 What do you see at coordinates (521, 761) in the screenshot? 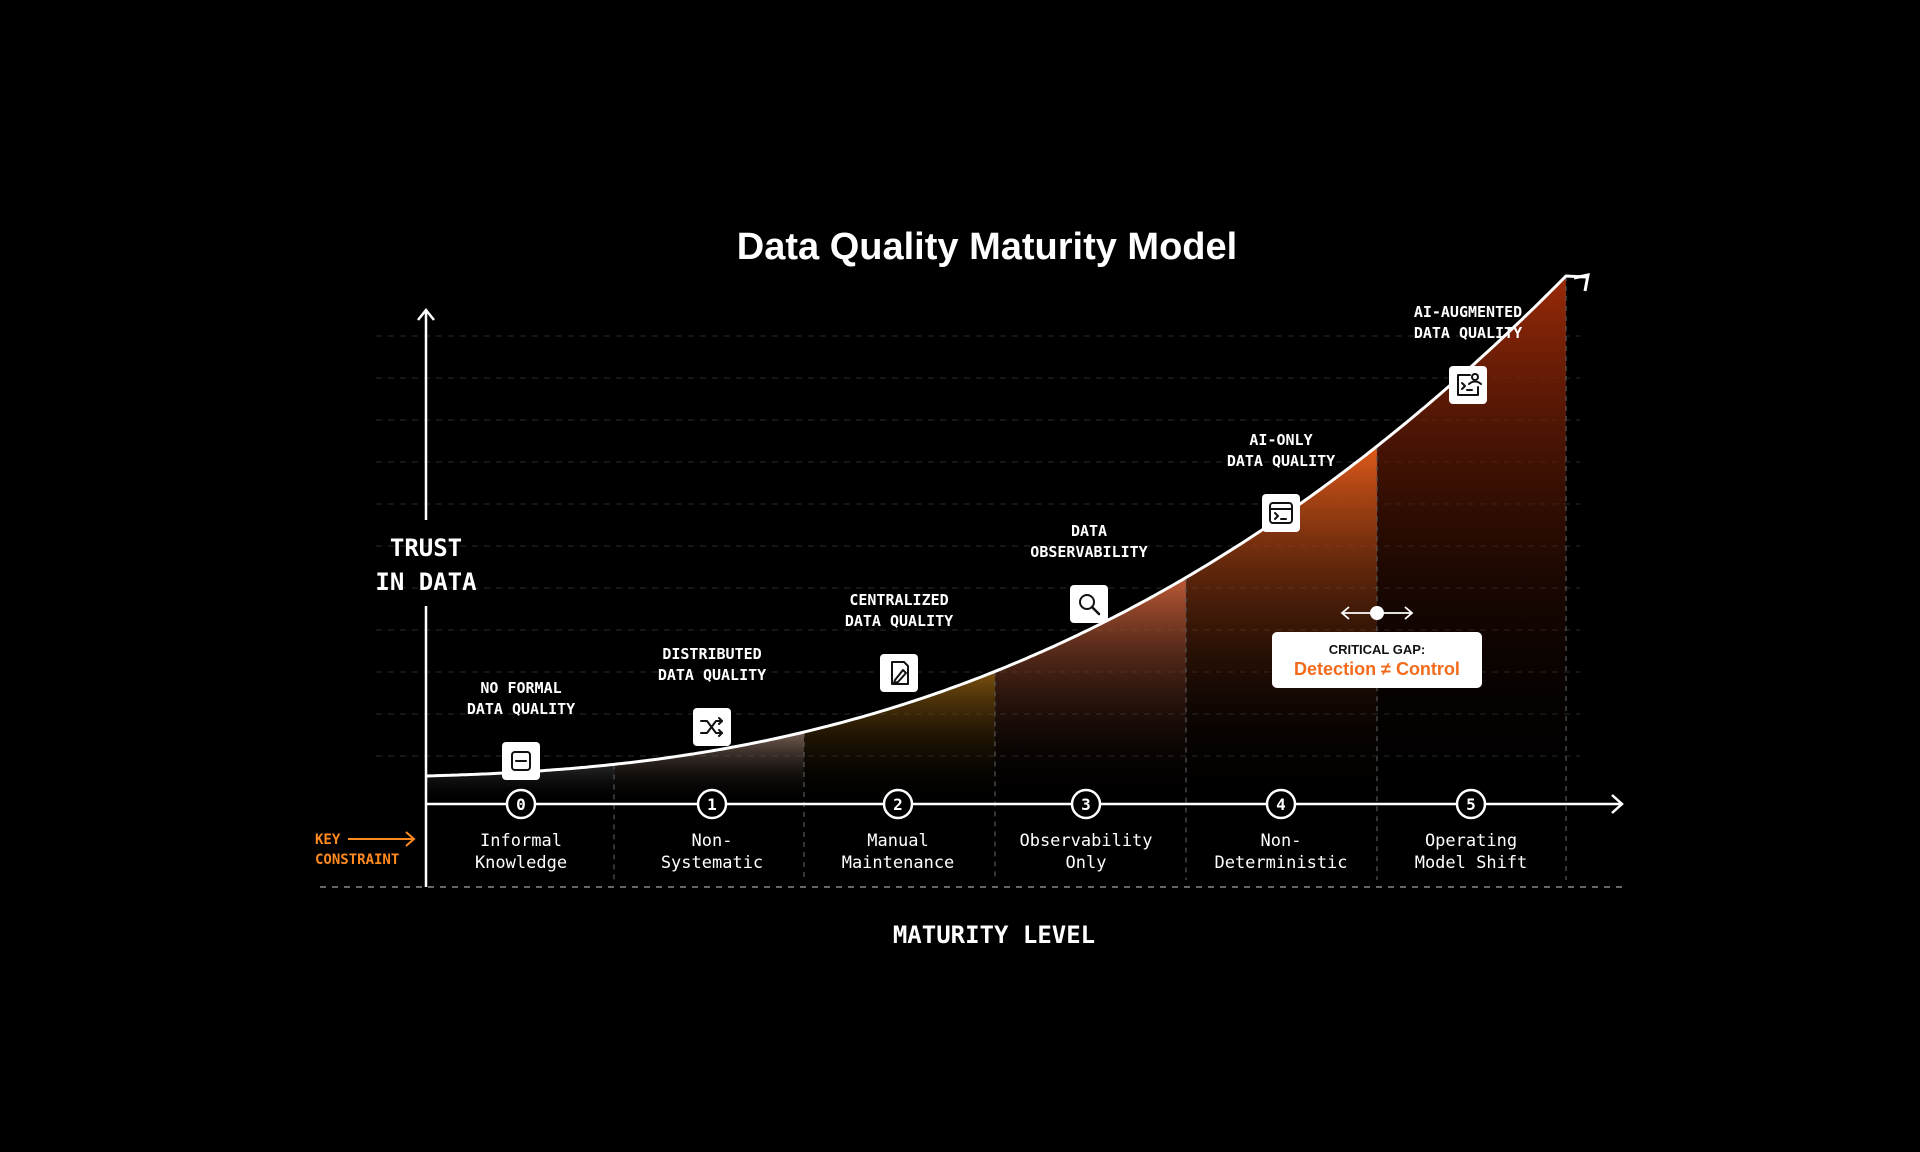
I see `minus-box-icon` at bounding box center [521, 761].